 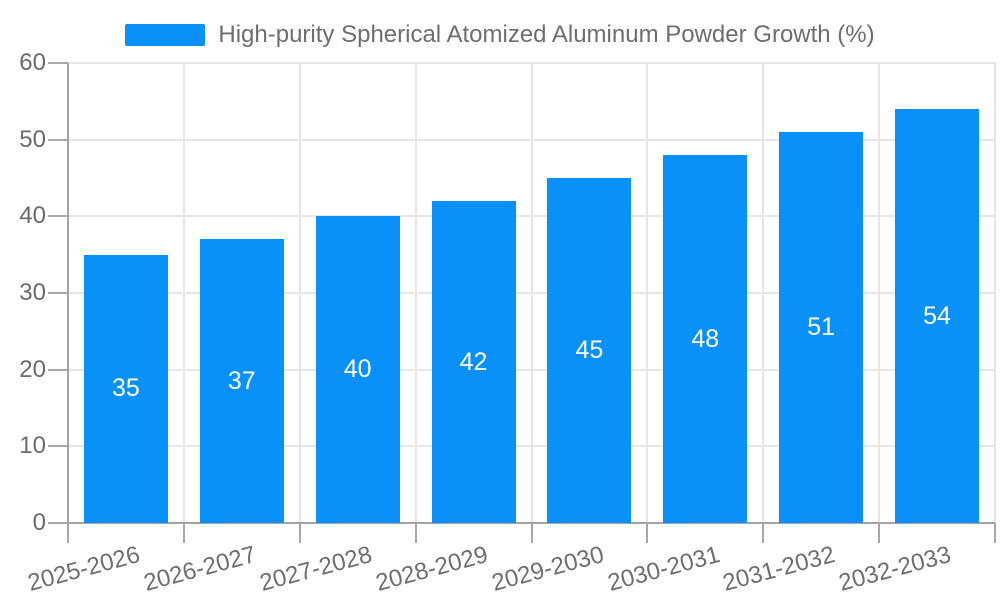 I want to click on bar: 51, so click(x=821, y=327).